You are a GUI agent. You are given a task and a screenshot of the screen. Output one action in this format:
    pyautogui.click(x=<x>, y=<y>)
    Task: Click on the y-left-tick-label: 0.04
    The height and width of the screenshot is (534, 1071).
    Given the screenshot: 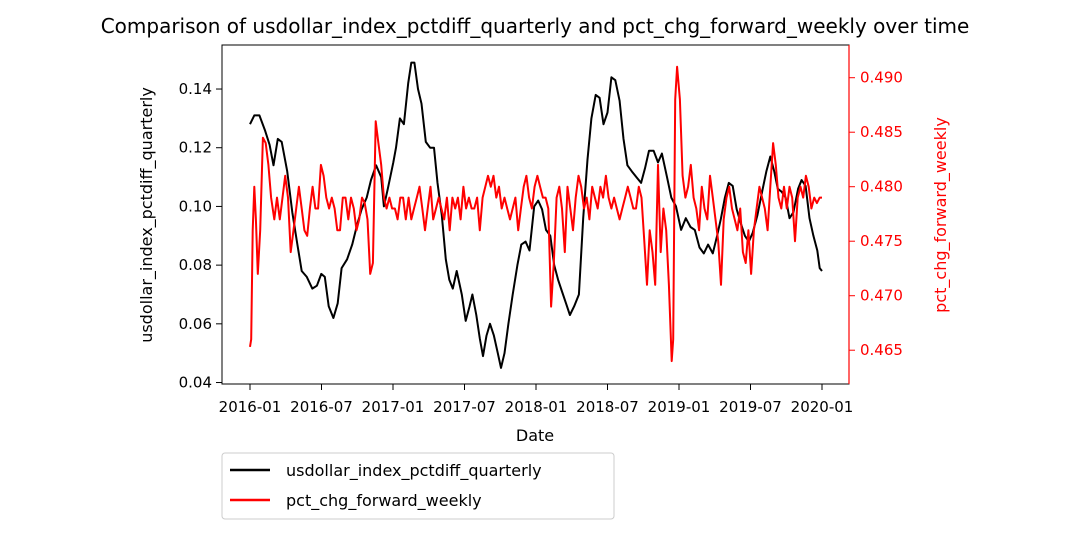 What is the action you would take?
    pyautogui.click(x=195, y=383)
    